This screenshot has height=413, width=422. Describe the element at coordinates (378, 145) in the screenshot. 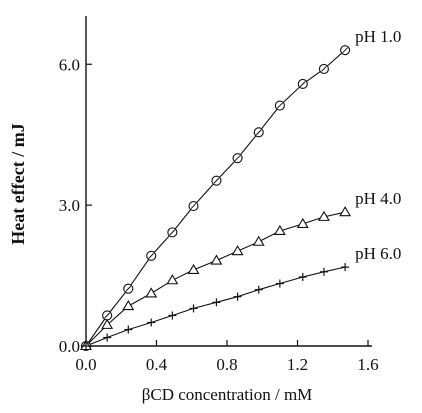

I see `label-layer: pH 1.0 pH 4.0 pH 6.0` at that location.